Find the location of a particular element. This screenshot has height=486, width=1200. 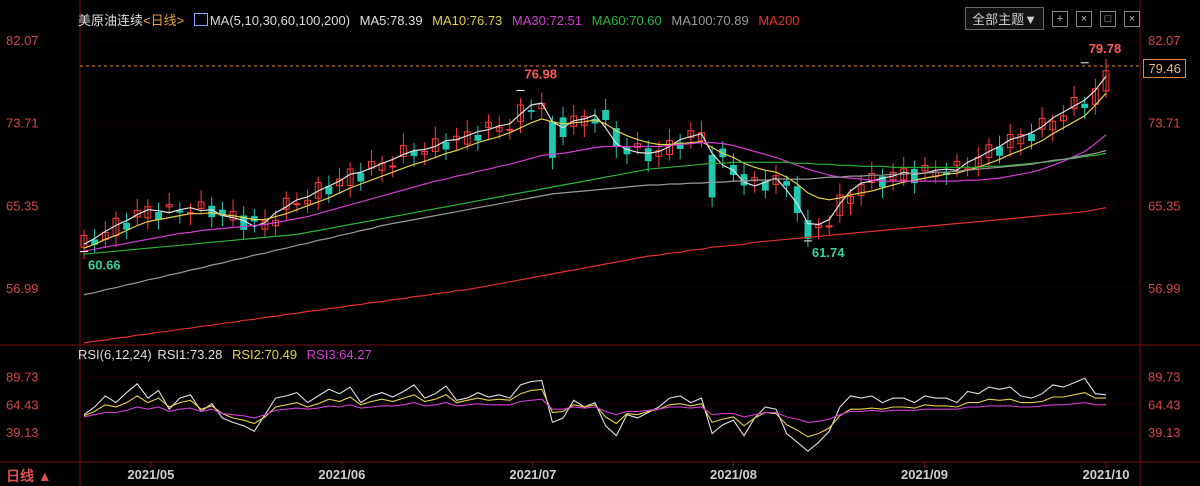

rsi-tick-left-2: 39.13 is located at coordinates (22, 432).